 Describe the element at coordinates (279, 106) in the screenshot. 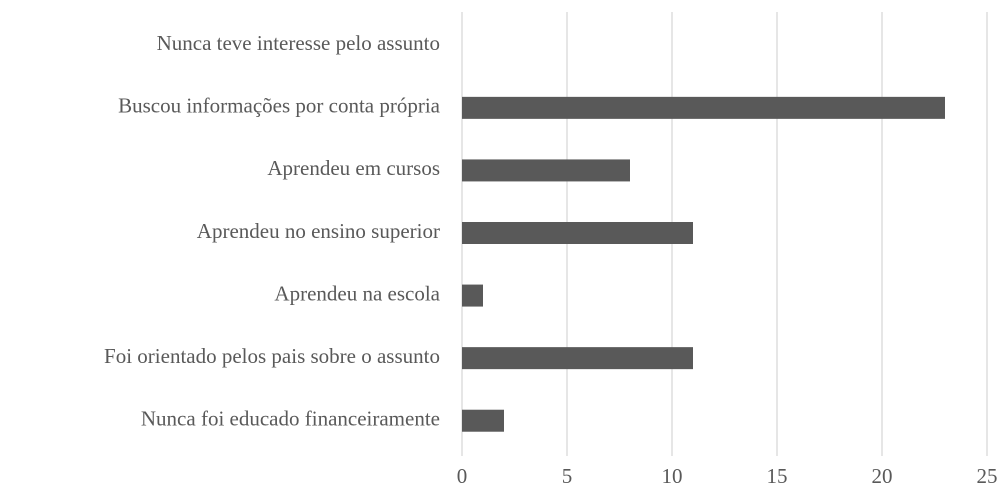

I see `y-tick-label: Buscou informações por conta própria` at that location.